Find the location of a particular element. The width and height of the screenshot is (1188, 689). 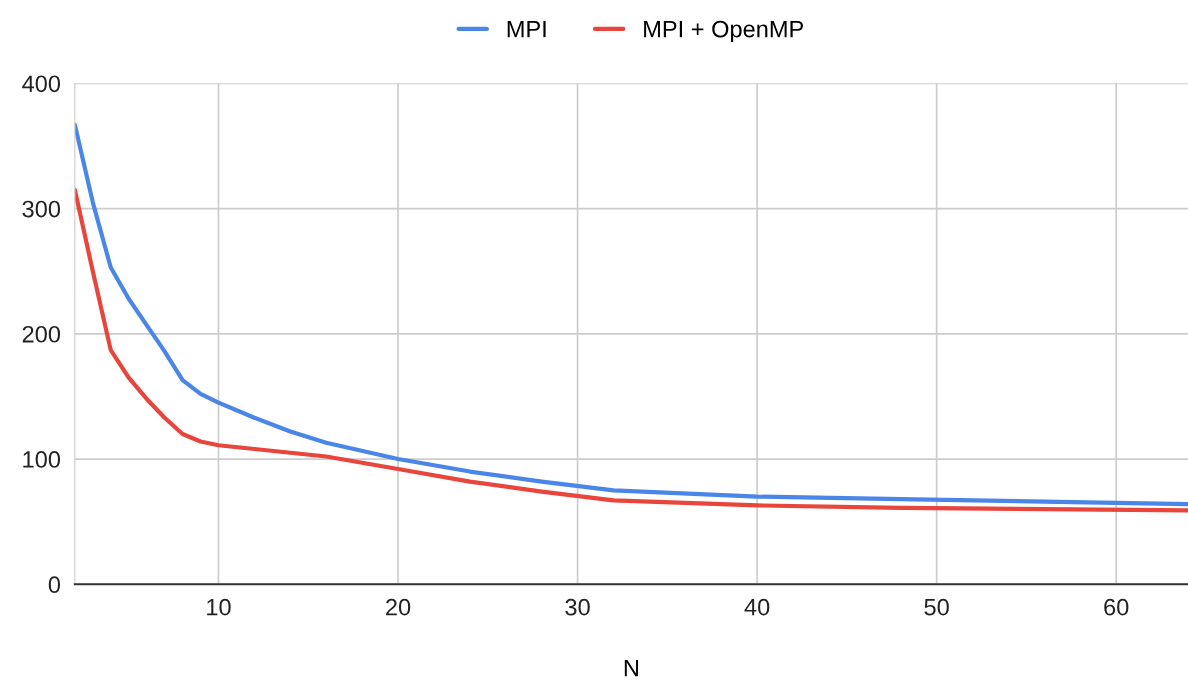

legend-label: MPI + OpenMP is located at coordinates (724, 31).